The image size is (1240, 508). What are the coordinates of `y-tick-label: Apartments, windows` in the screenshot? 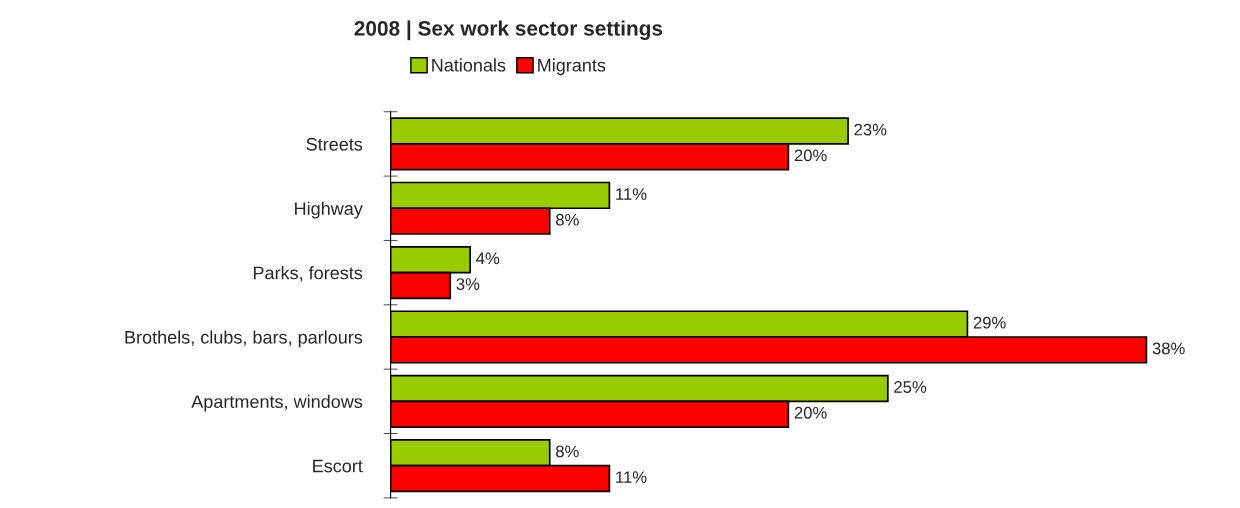 It's located at (277, 403).